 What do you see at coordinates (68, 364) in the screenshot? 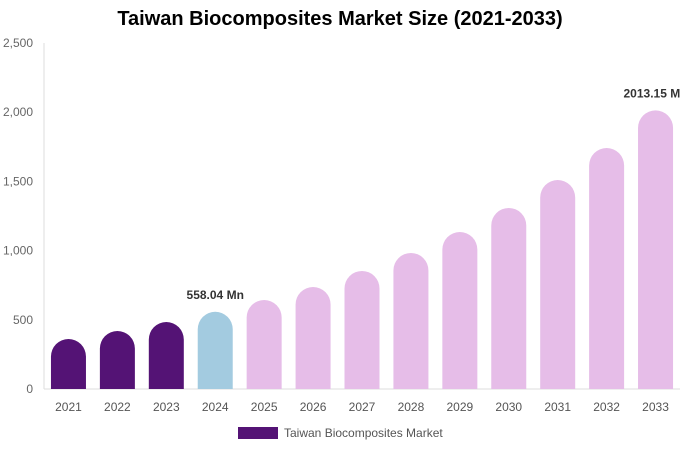
I see `bar-2021` at bounding box center [68, 364].